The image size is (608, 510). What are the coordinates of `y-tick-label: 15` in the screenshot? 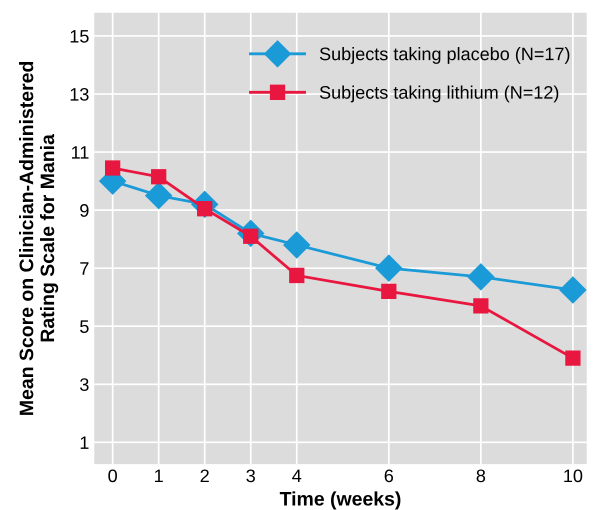 It's located at (79, 36).